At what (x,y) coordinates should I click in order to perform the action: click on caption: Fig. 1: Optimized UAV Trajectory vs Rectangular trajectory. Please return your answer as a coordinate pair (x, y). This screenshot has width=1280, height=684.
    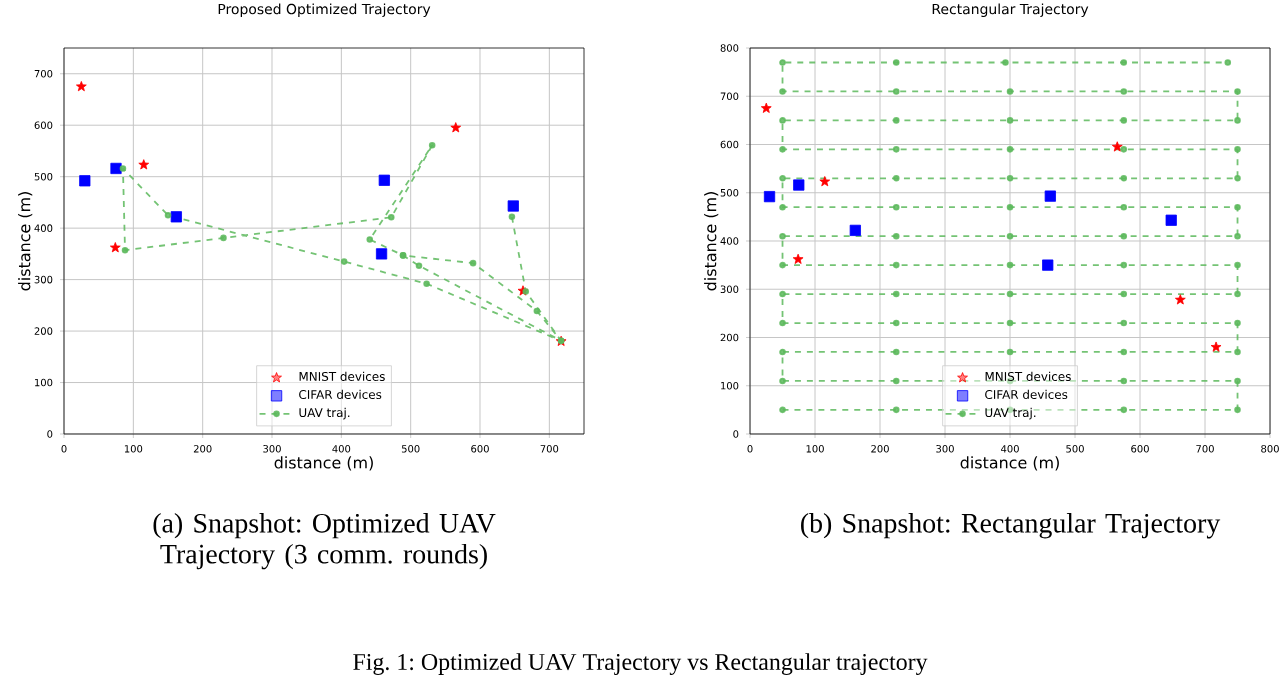
    Looking at the image, I should click on (640, 664).